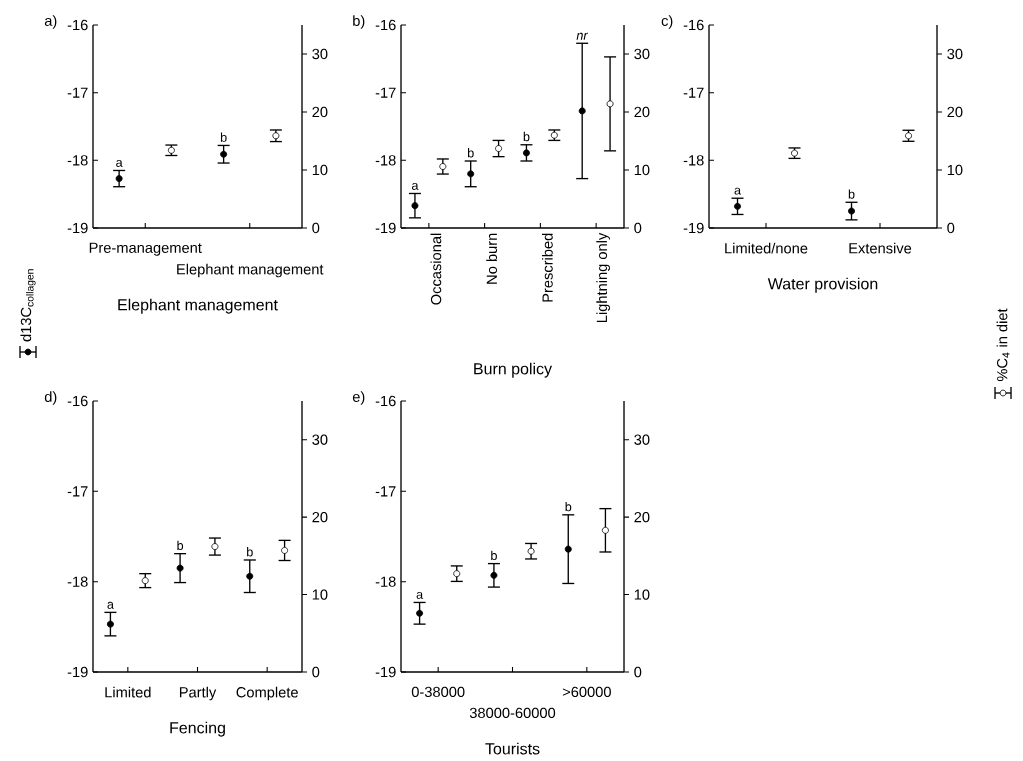 The height and width of the screenshot is (761, 1023). I want to click on x-tick-label: Prescribed, so click(547, 267).